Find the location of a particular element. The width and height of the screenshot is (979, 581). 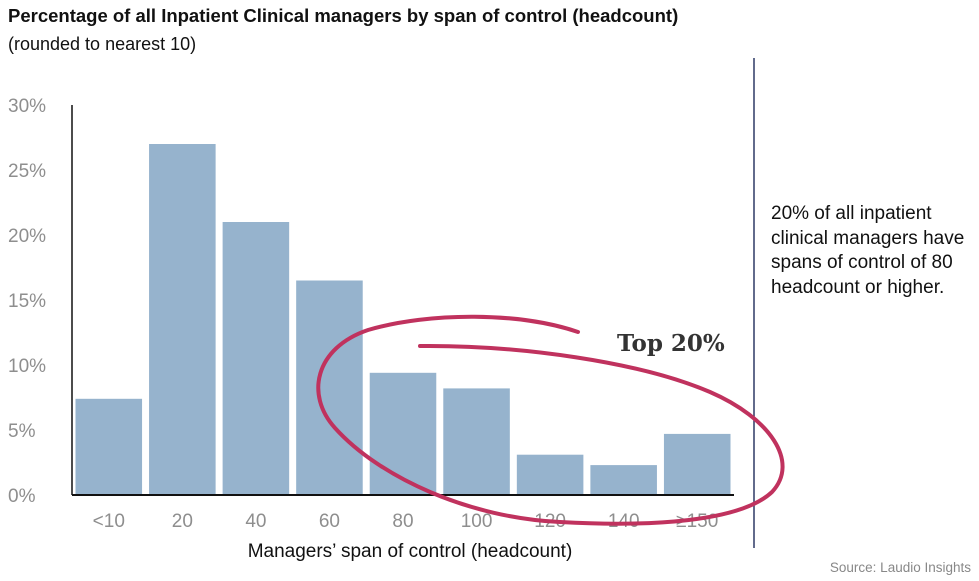

y-tick-label: 20% is located at coordinates (27, 236).